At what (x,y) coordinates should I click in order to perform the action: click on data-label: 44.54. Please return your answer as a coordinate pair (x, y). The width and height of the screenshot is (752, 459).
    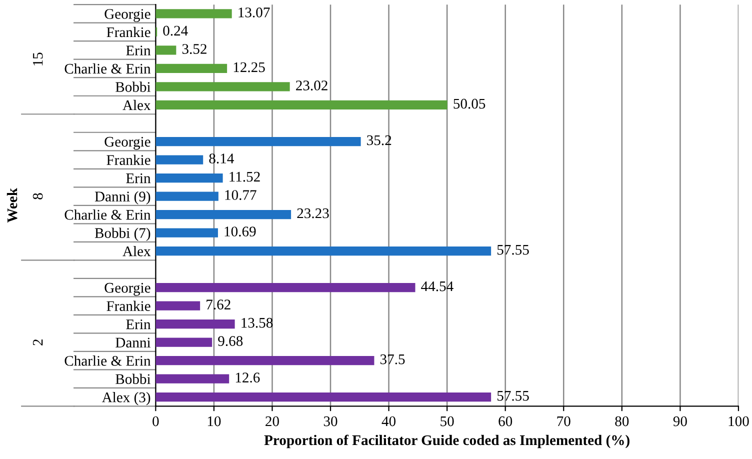
    Looking at the image, I should click on (437, 286).